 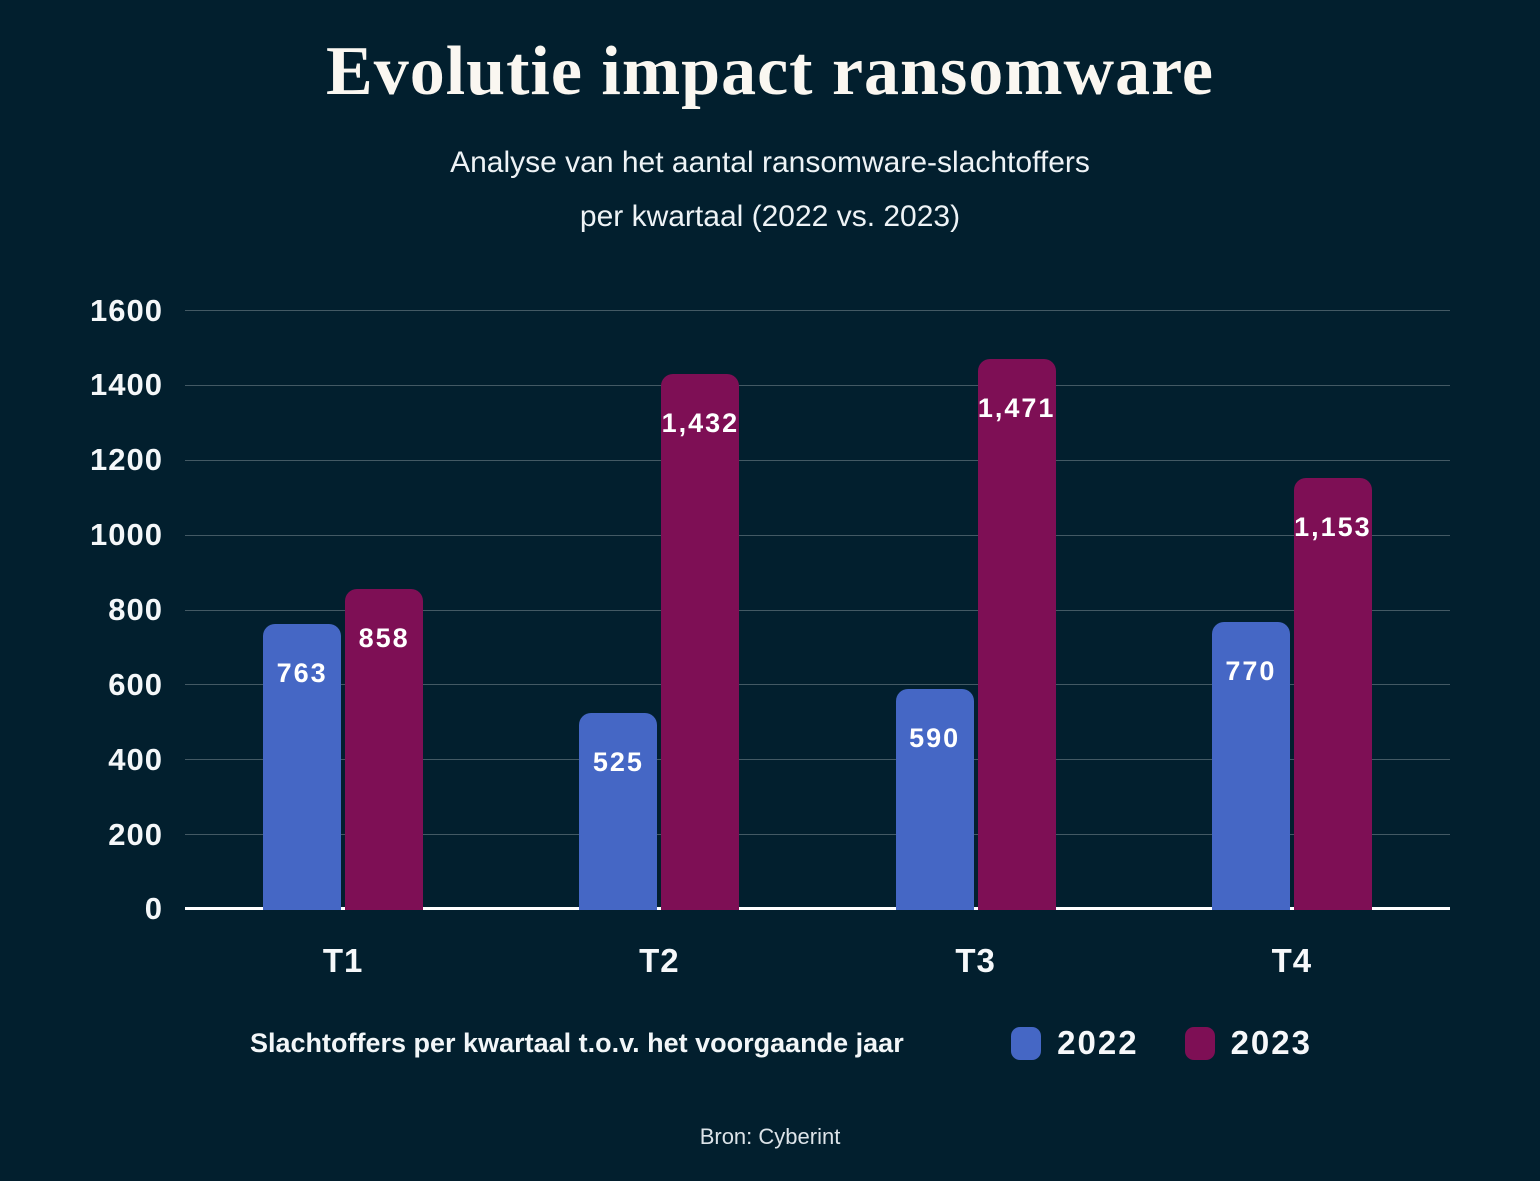 What do you see at coordinates (770, 534) in the screenshot?
I see `gridline-1000: 1000` at bounding box center [770, 534].